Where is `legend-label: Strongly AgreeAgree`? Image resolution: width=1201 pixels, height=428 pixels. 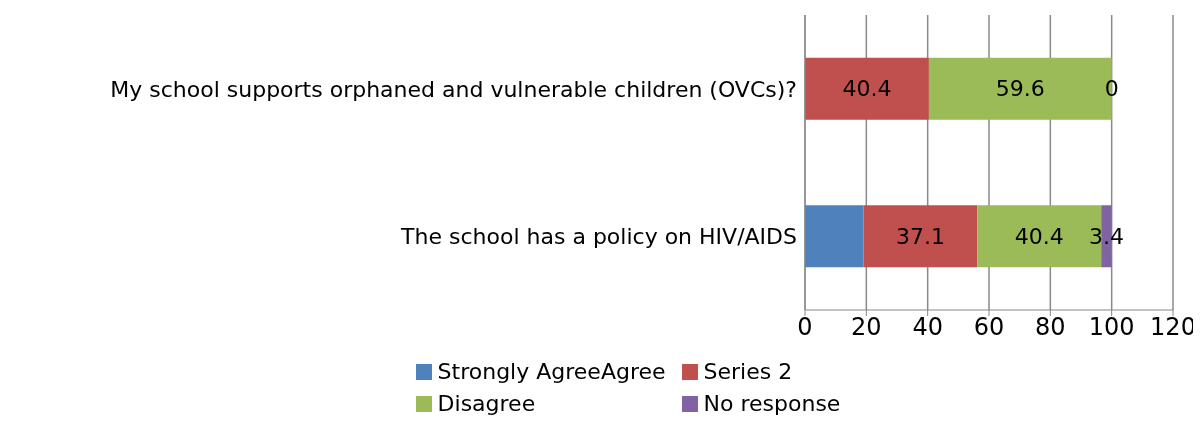
legend-label: Strongly AgreeAgree is located at coordinates (551, 372).